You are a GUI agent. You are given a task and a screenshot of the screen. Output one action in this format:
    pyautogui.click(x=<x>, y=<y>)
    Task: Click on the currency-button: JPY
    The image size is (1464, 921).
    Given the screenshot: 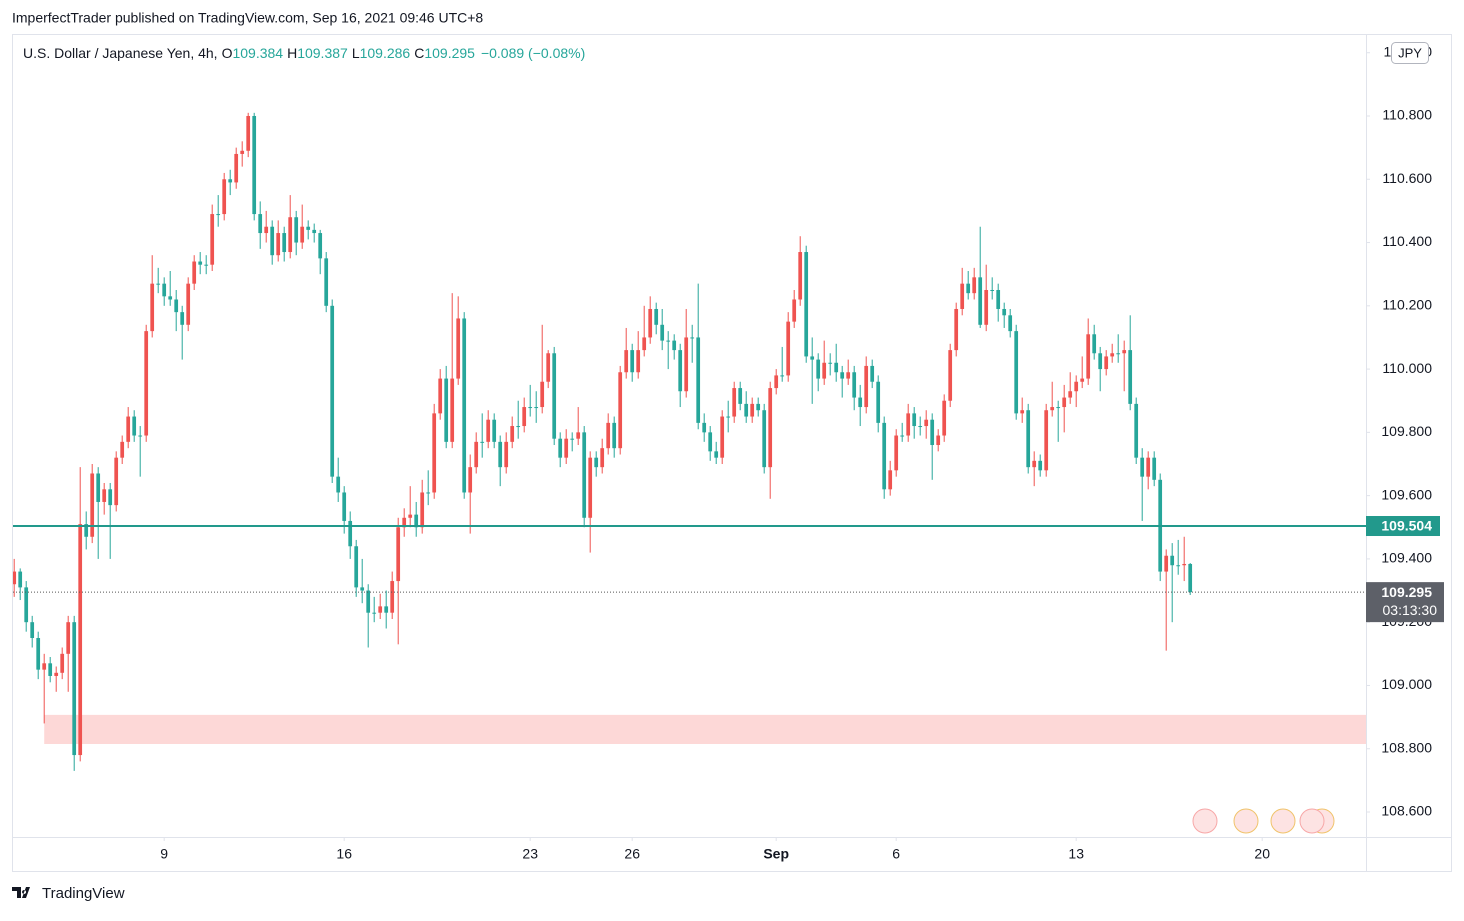 What is the action you would take?
    pyautogui.click(x=1410, y=53)
    